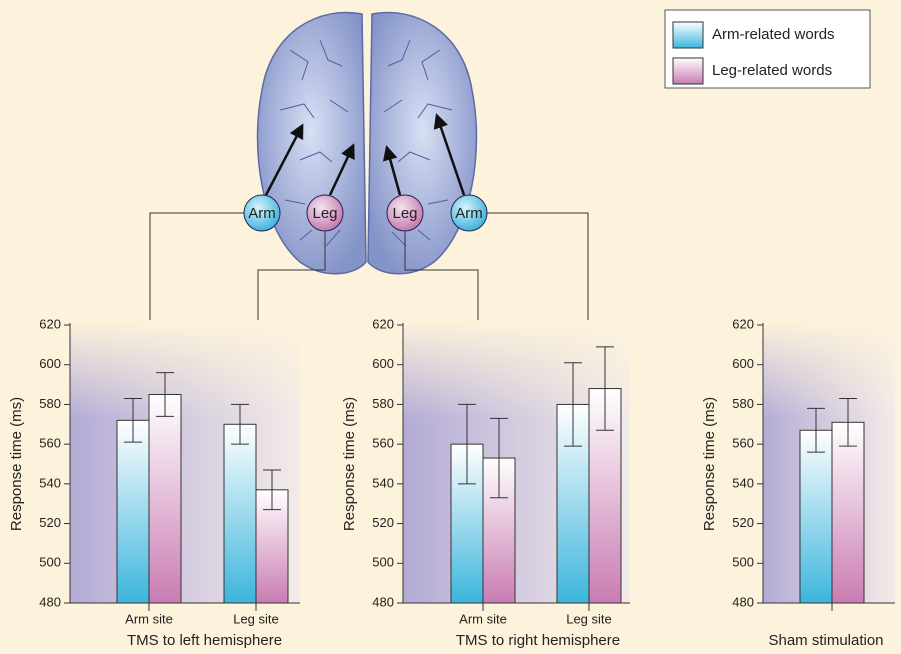 The height and width of the screenshot is (654, 901). What do you see at coordinates (825, 640) in the screenshot?
I see `x-axis-label: Sham stimulation` at bounding box center [825, 640].